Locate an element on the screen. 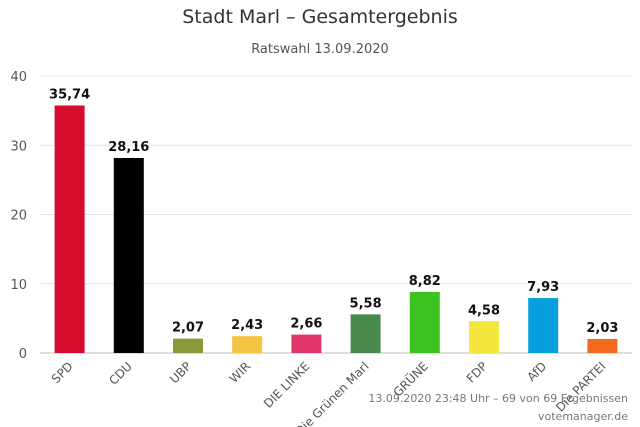 The width and height of the screenshot is (640, 427). x-tick-label: AfD is located at coordinates (536, 371).